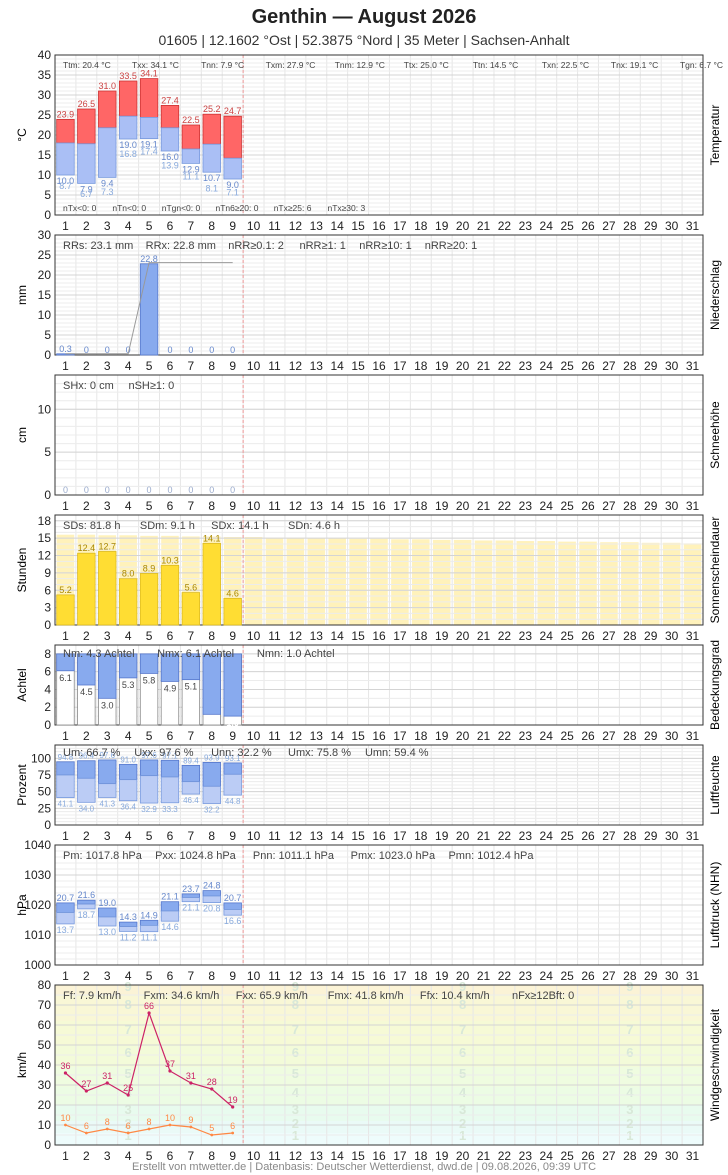 Image resolution: width=728 pixels, height=1175 pixels. Describe the element at coordinates (45, 808) in the screenshot. I see `humidity-ytick: 25` at that location.